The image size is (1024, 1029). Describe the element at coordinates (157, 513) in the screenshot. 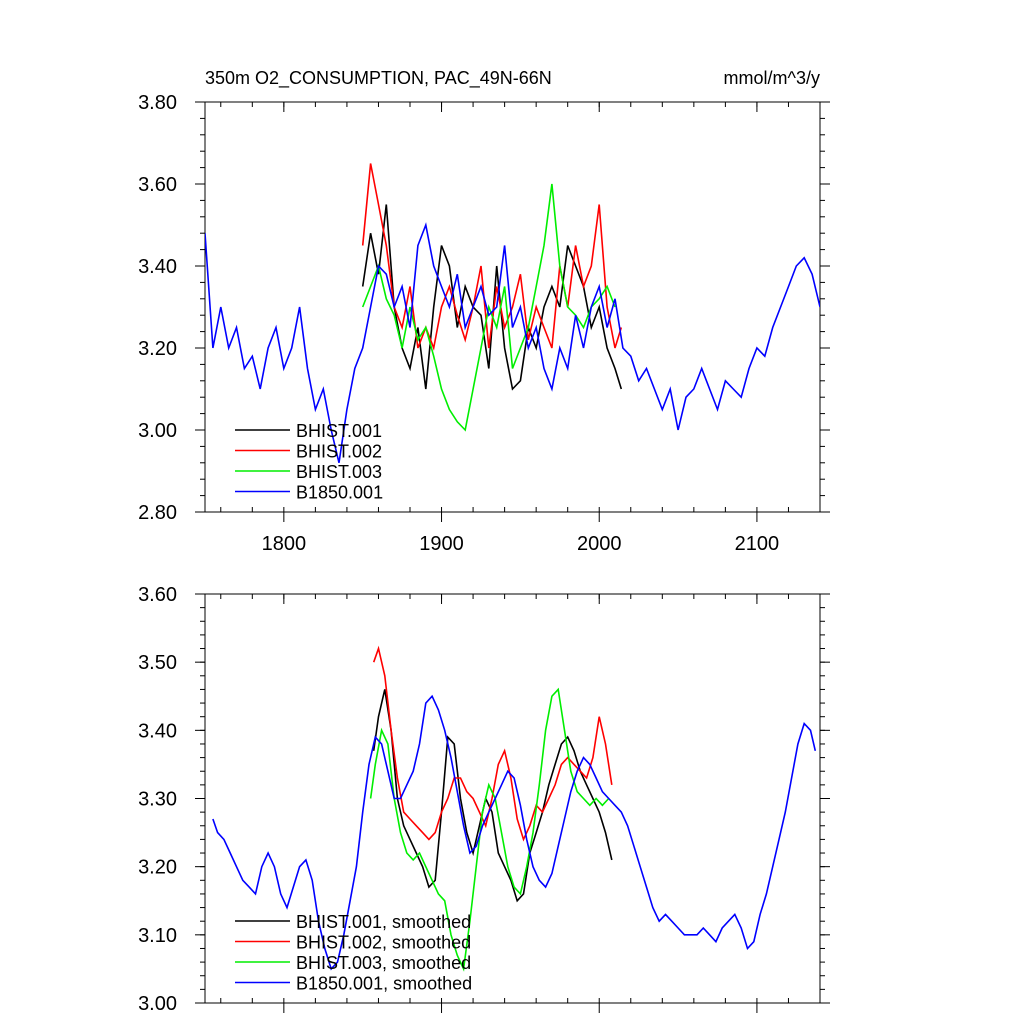

I see `y-tick-label: 2.80` at that location.